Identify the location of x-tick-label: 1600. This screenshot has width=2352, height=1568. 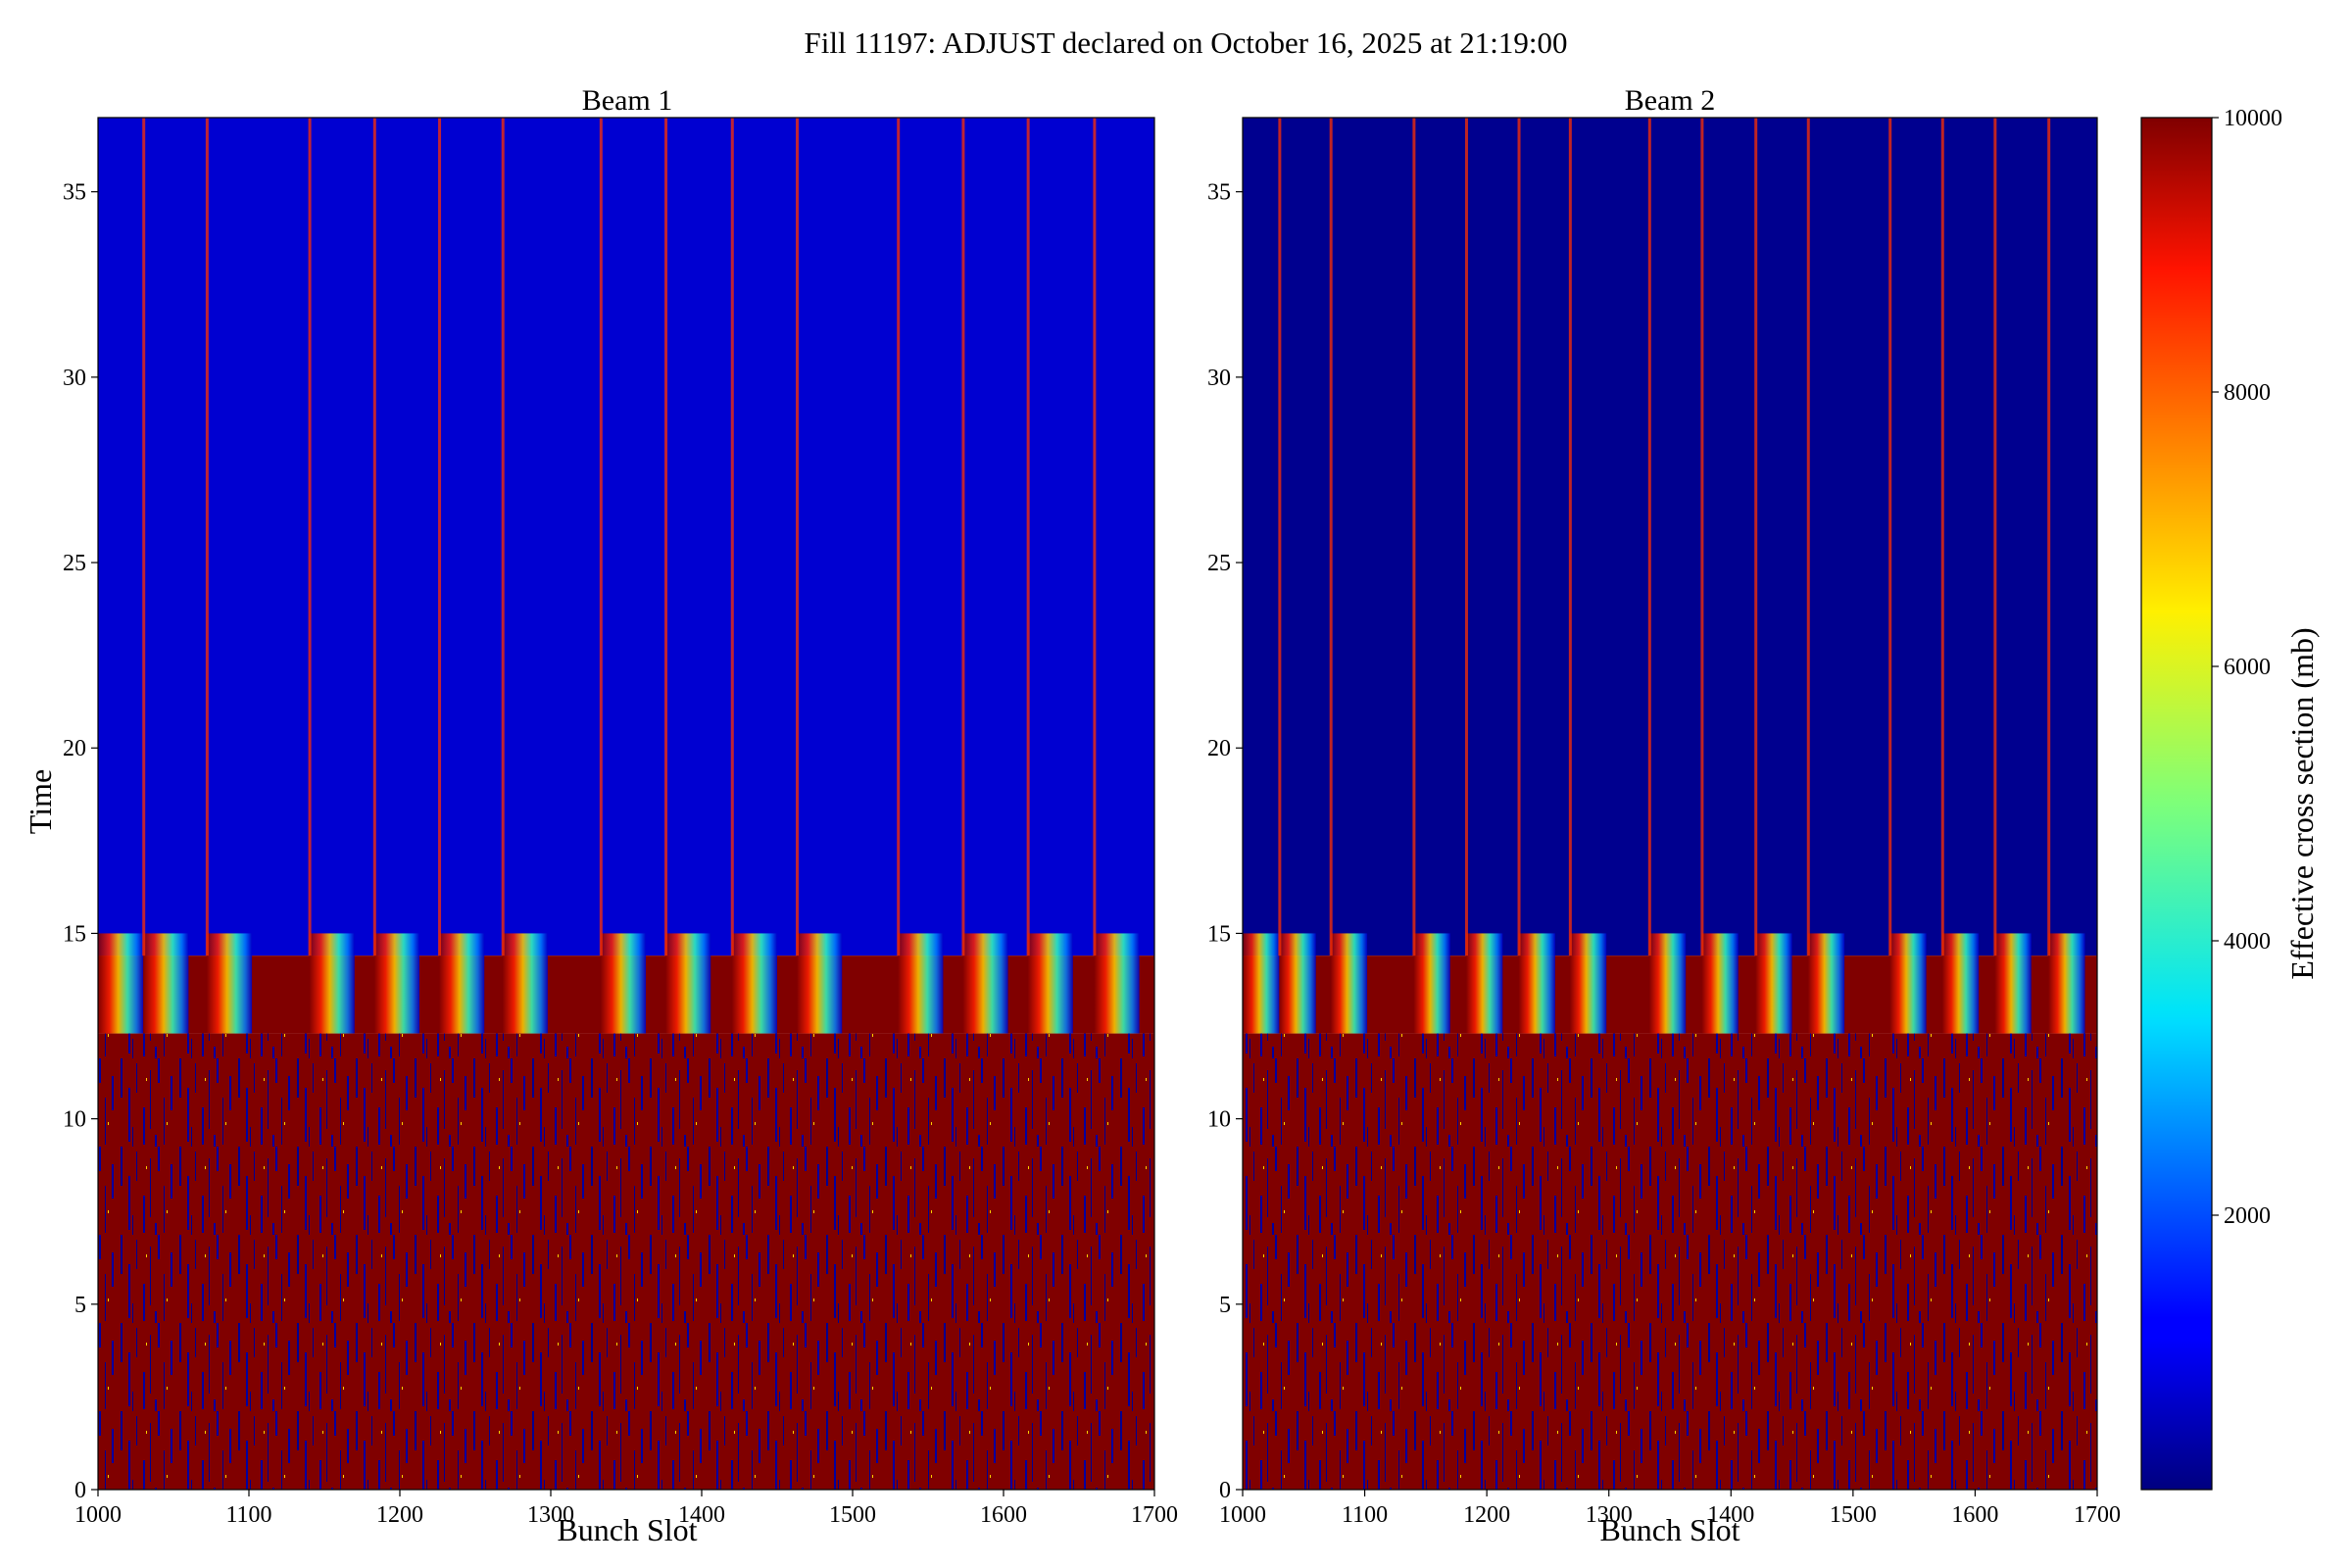
(1003, 1515).